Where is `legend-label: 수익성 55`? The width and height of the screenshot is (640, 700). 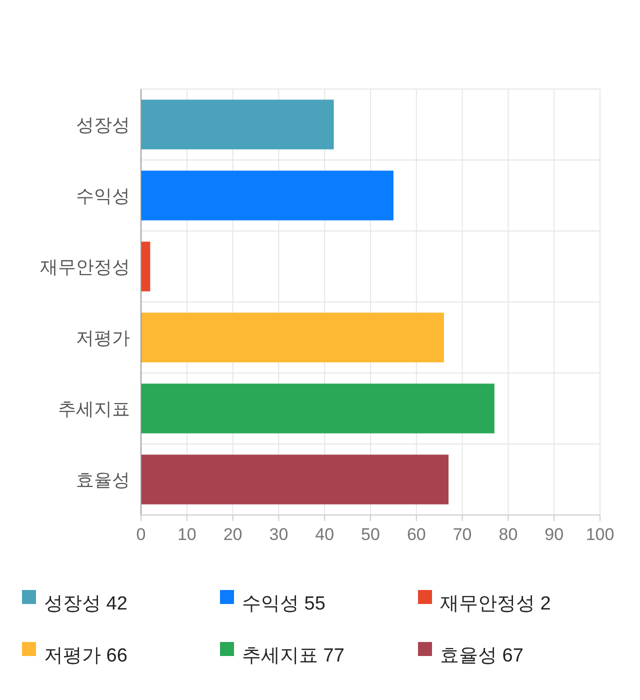 legend-label: 수익성 55 is located at coordinates (284, 604).